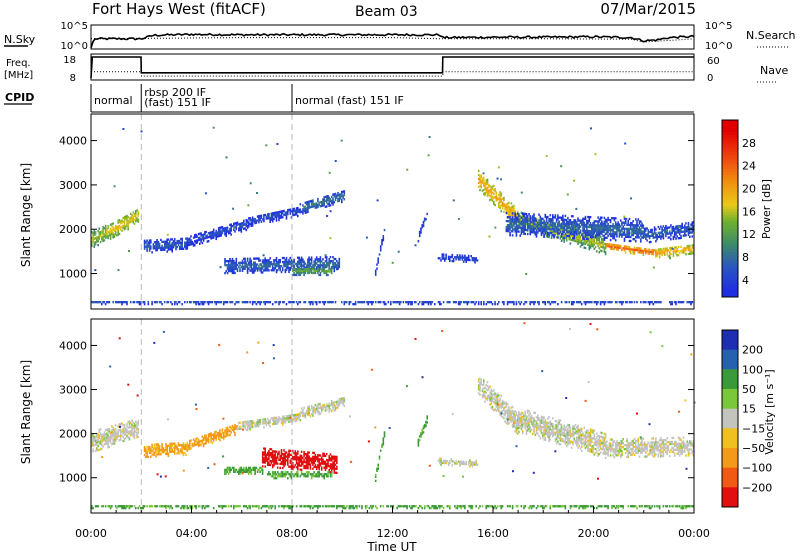 Image resolution: width=800 pixels, height=558 pixels. I want to click on cpid-segment-label-2: (fast) 151 IF, so click(177, 102).